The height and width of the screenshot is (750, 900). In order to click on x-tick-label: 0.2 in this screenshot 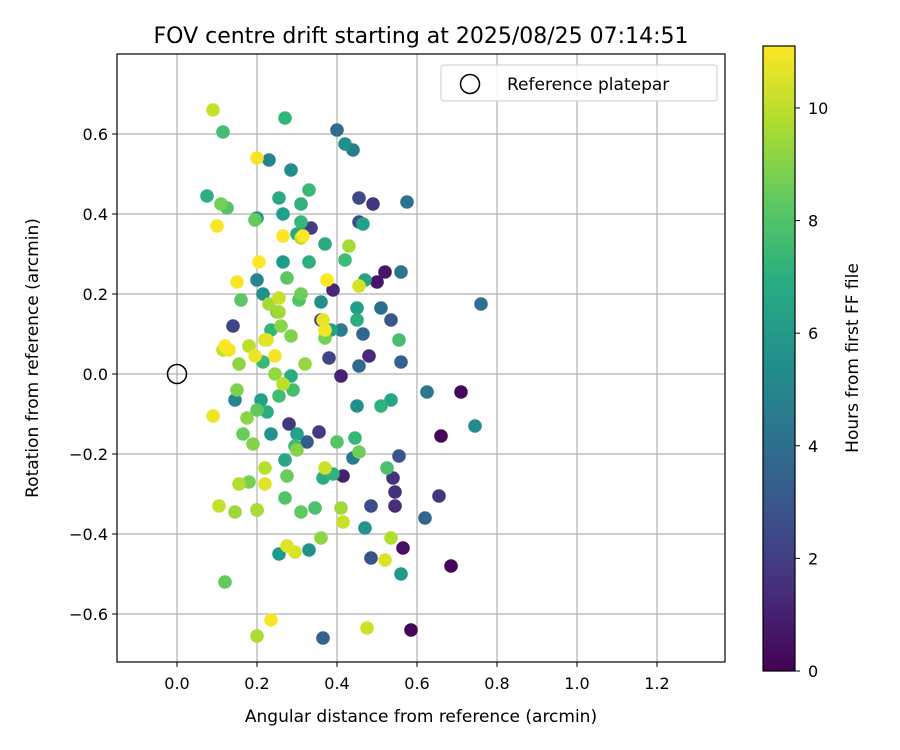, I will do `click(256, 683)`.